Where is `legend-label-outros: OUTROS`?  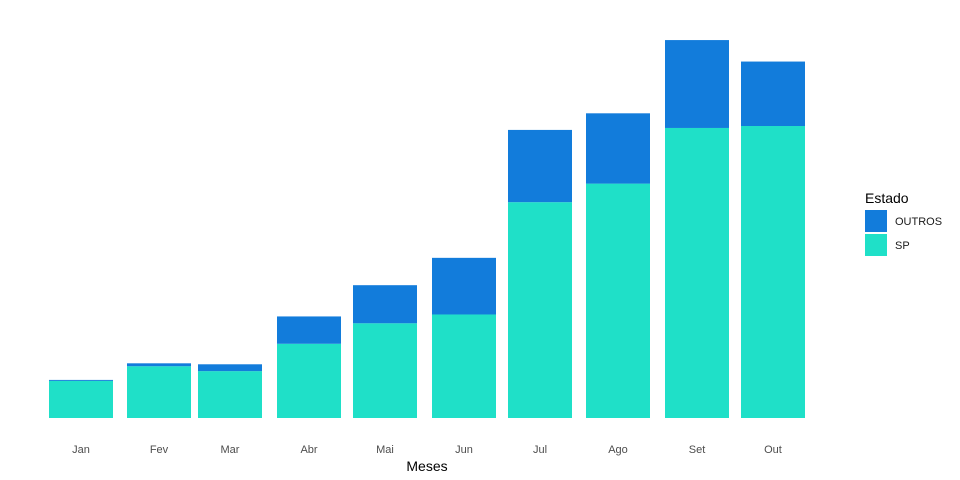
legend-label-outros: OUTROS is located at coordinates (918, 222).